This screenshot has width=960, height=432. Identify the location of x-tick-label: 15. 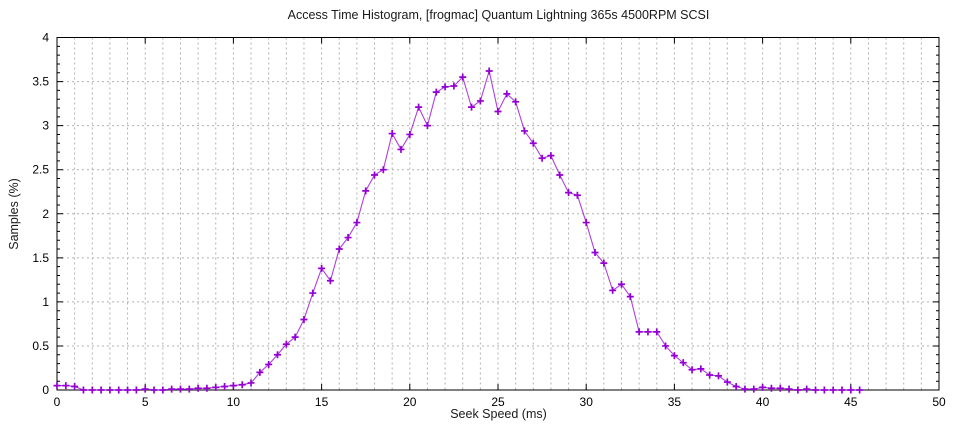
(322, 402).